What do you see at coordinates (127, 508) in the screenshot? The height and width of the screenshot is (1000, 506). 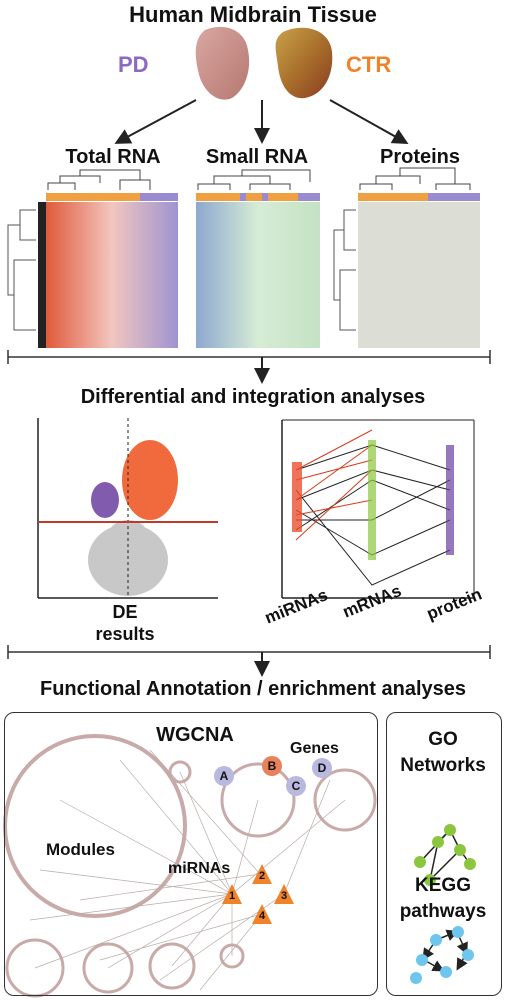 I see `volcano-plot` at bounding box center [127, 508].